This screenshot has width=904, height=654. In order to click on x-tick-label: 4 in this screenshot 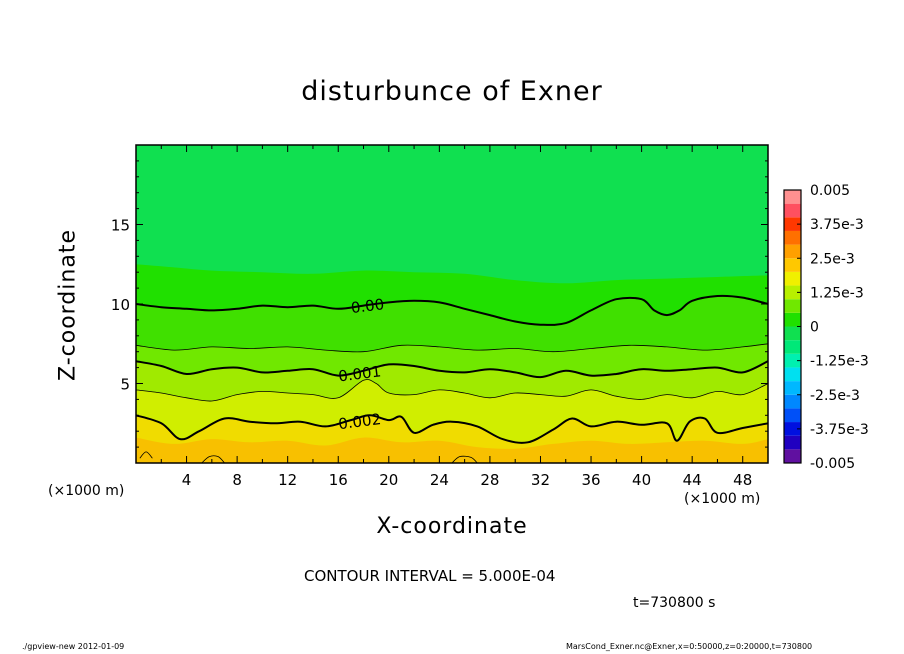, I will do `click(187, 480)`.